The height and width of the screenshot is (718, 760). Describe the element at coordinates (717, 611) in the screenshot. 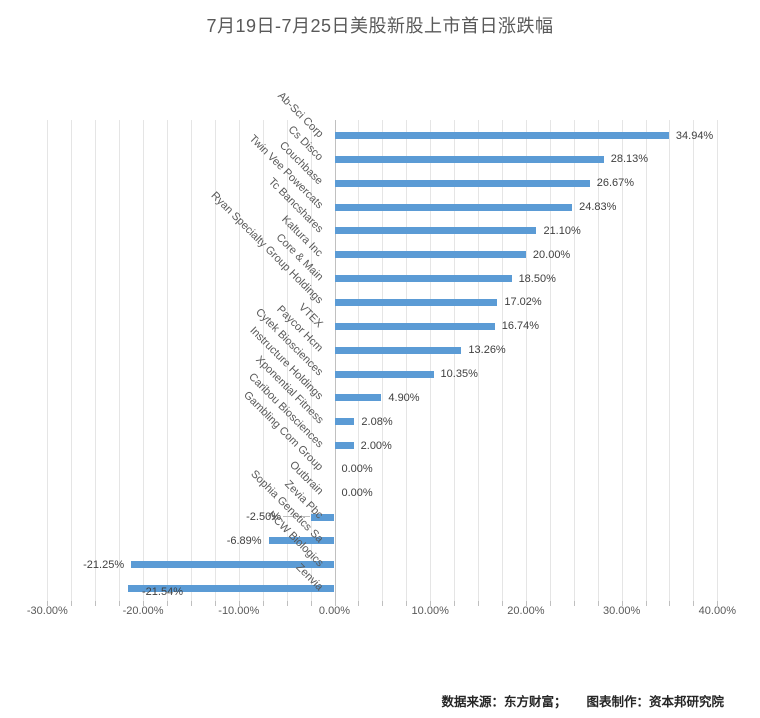

I see `x-axis-tick-label: 40.00%` at that location.